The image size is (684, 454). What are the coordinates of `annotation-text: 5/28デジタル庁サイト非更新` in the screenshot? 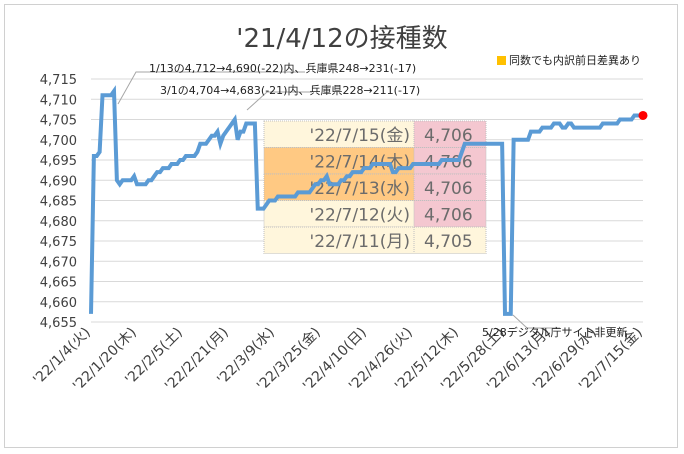 It's located at (554, 332).